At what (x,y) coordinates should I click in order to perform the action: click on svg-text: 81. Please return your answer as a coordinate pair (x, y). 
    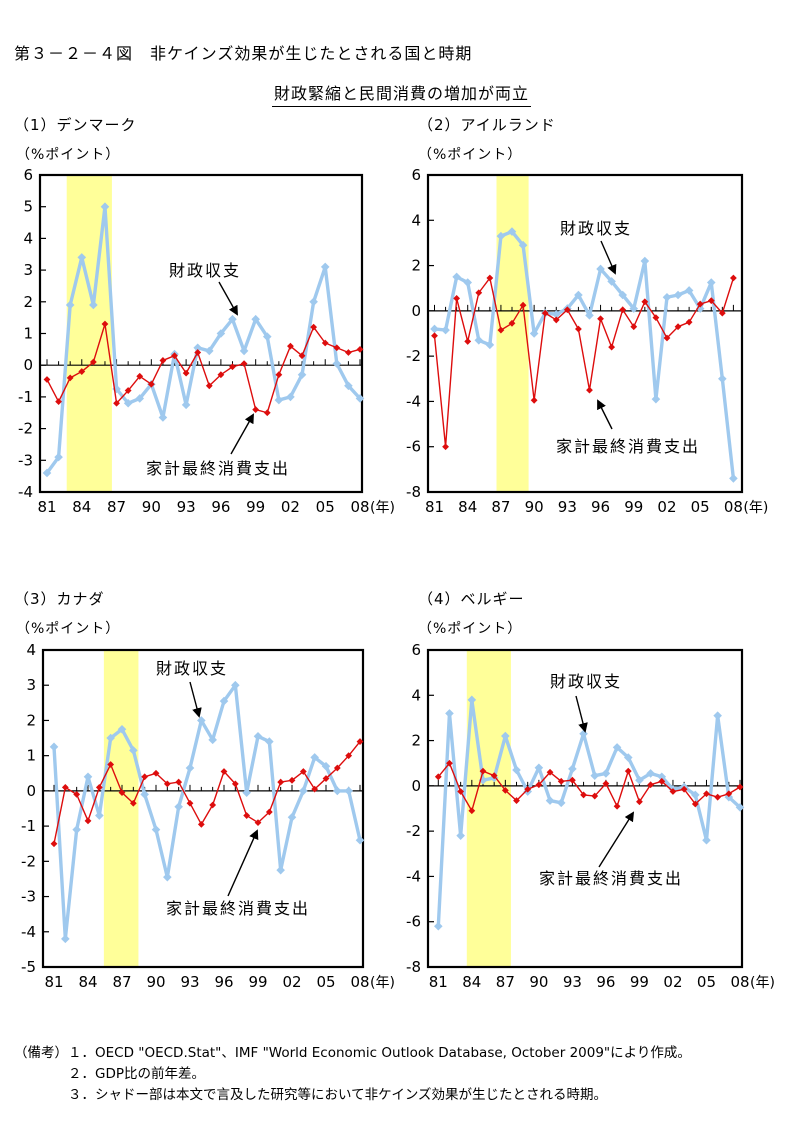
    Looking at the image, I should click on (438, 982).